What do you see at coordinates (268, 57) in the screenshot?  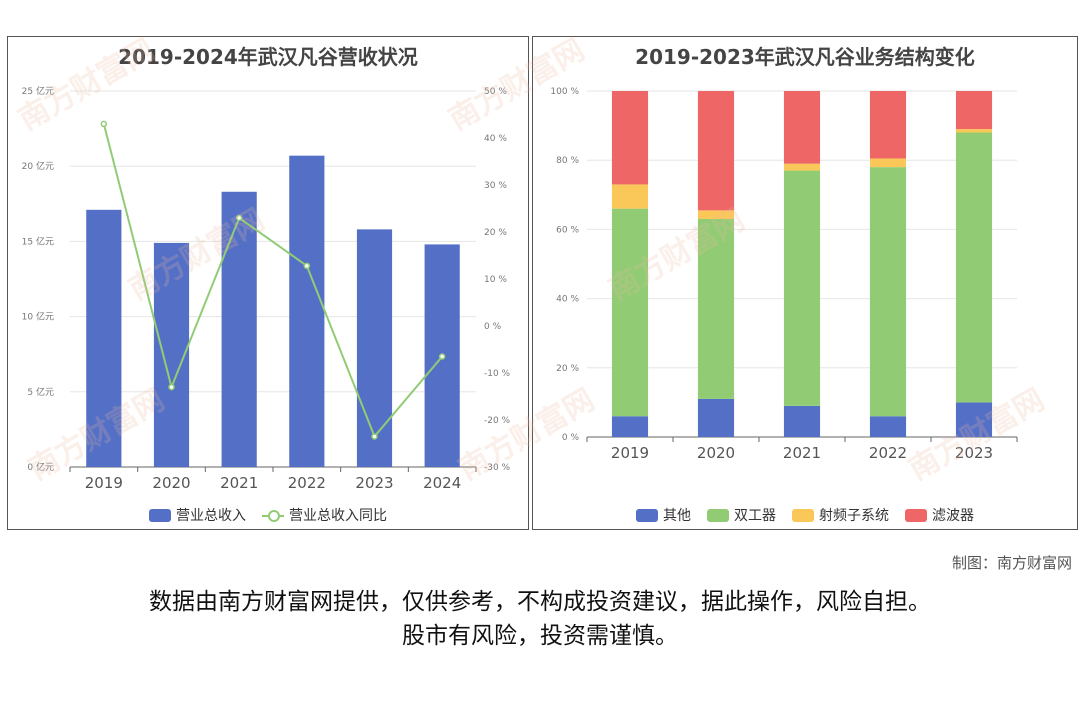 I see `revenue-chart-title: 2019-2024年武汉凡谷营收状况` at bounding box center [268, 57].